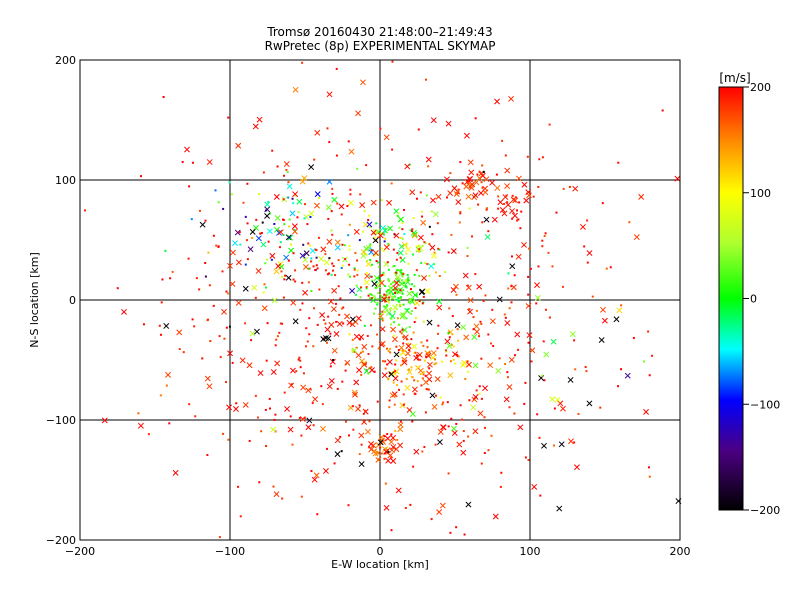  I want to click on colorbar-tick-label: 200, so click(760, 87).